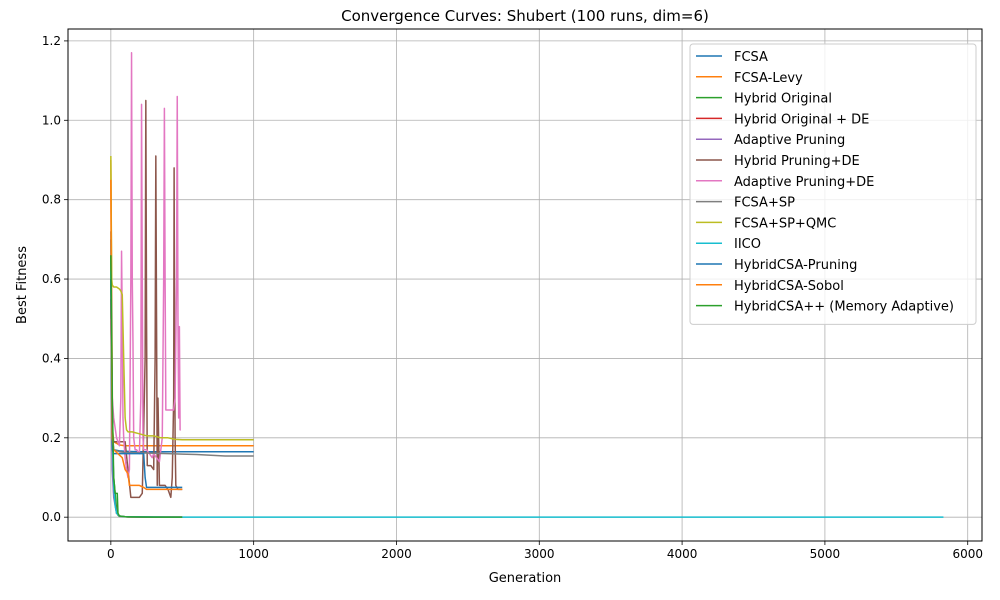 The image size is (1000, 600). Describe the element at coordinates (51, 358) in the screenshot. I see `y-tick-label: 0.4` at that location.